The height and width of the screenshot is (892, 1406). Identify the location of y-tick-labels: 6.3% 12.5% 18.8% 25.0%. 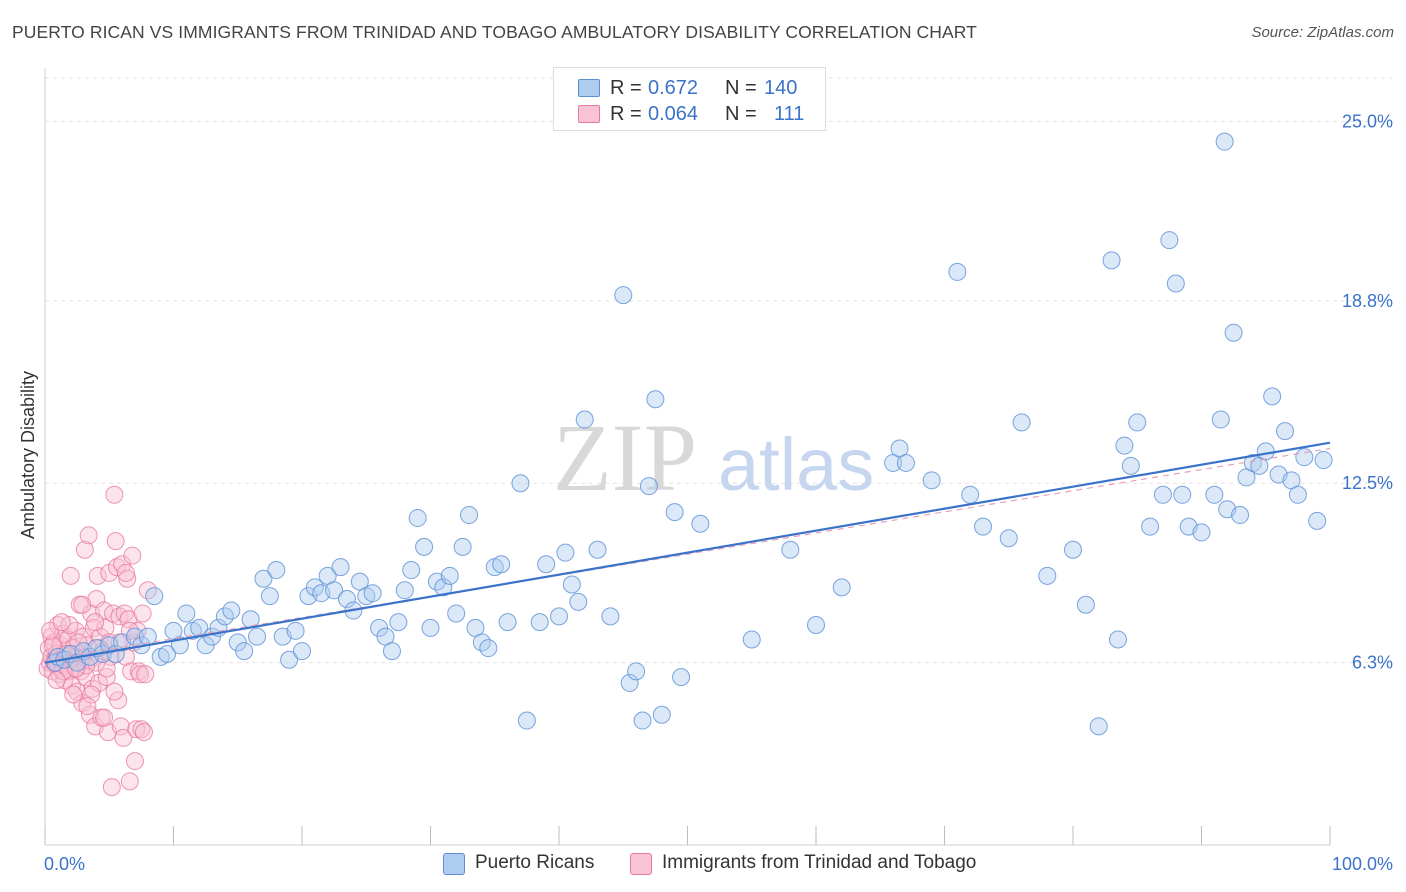
(1367, 391).